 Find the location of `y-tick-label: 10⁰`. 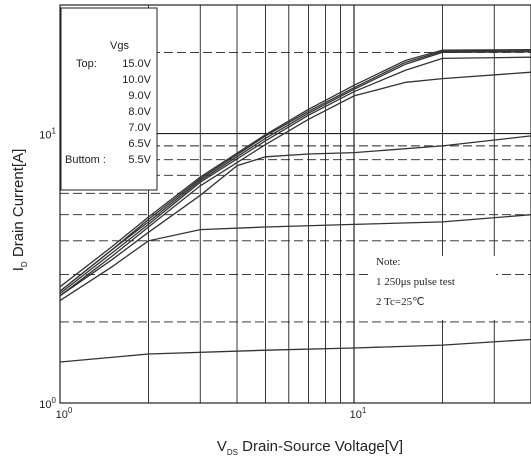

y-tick-label: 10⁰ is located at coordinates (47, 403).